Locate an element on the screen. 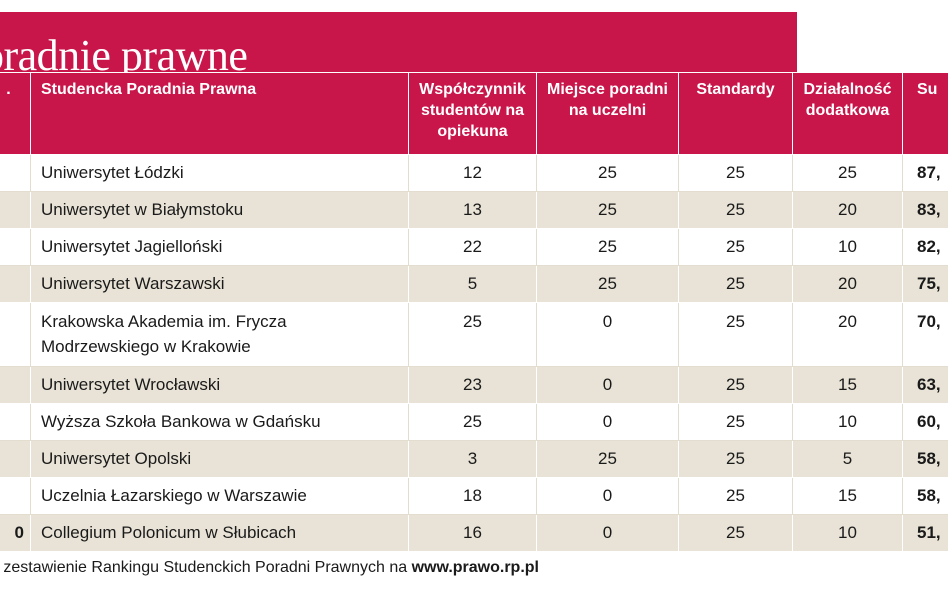 The width and height of the screenshot is (948, 593). header-sum: Su is located at coordinates (925, 114).